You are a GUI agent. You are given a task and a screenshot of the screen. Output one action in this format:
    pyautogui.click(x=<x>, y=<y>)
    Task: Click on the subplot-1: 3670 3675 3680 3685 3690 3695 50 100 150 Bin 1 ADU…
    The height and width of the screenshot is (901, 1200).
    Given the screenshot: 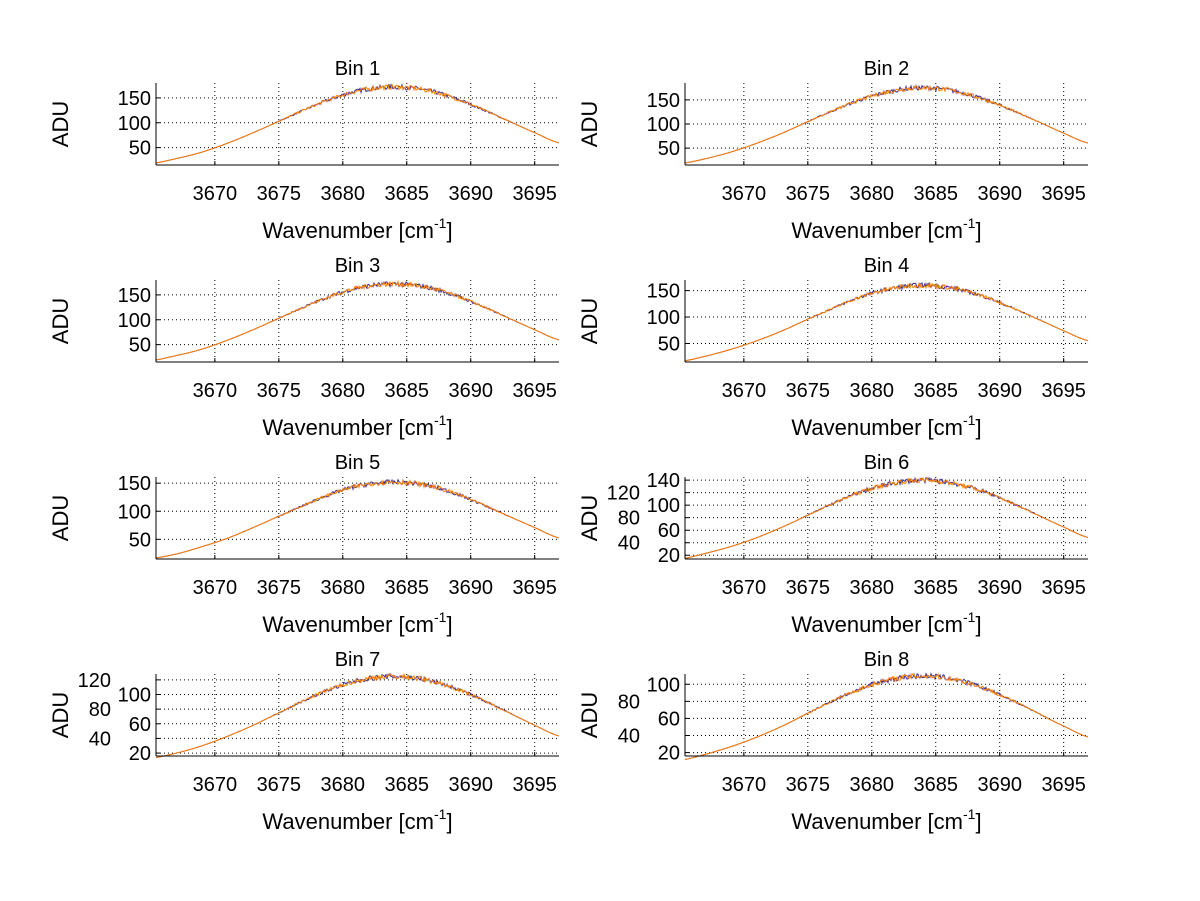 What is the action you would take?
    pyautogui.click(x=304, y=150)
    